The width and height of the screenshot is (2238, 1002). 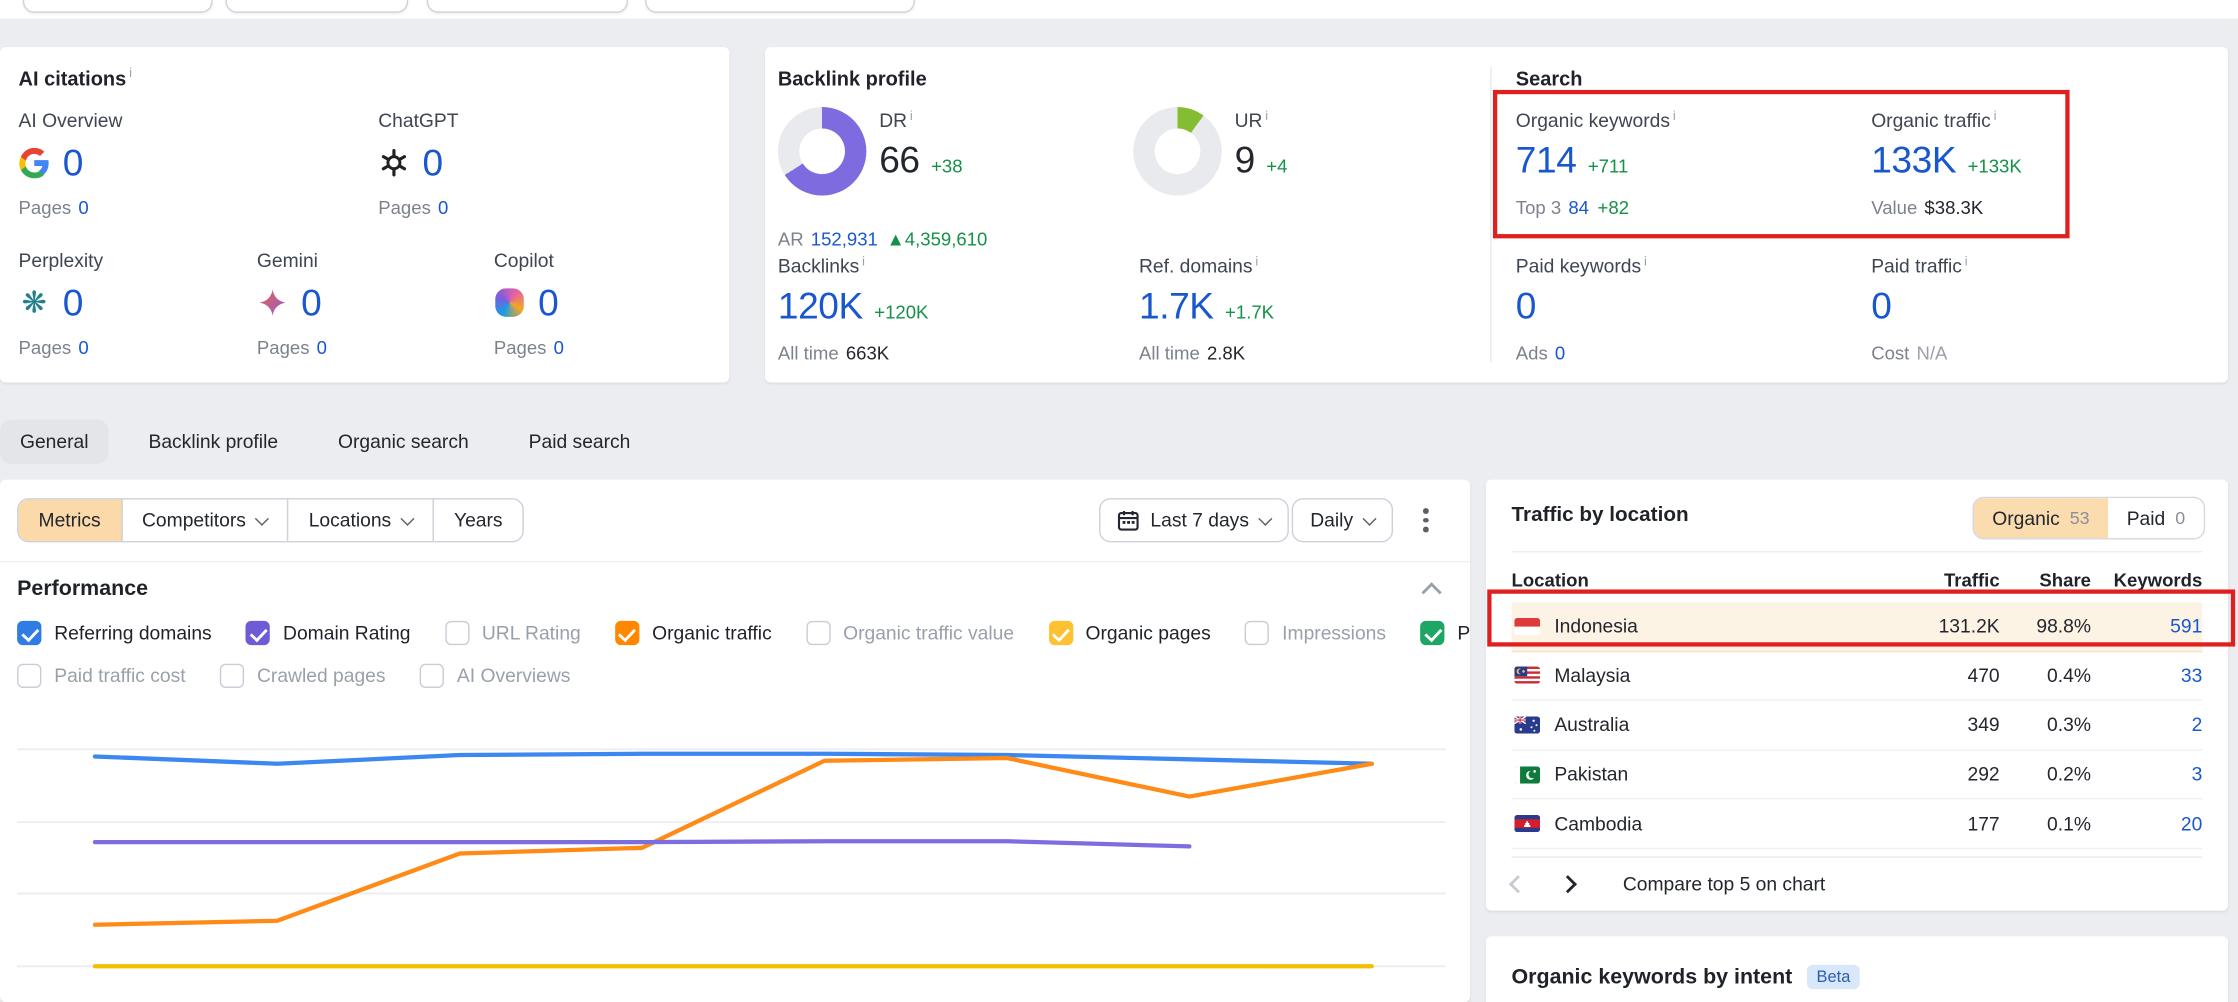 What do you see at coordinates (844, 239) in the screenshot?
I see `ar-value-link: 152,931` at bounding box center [844, 239].